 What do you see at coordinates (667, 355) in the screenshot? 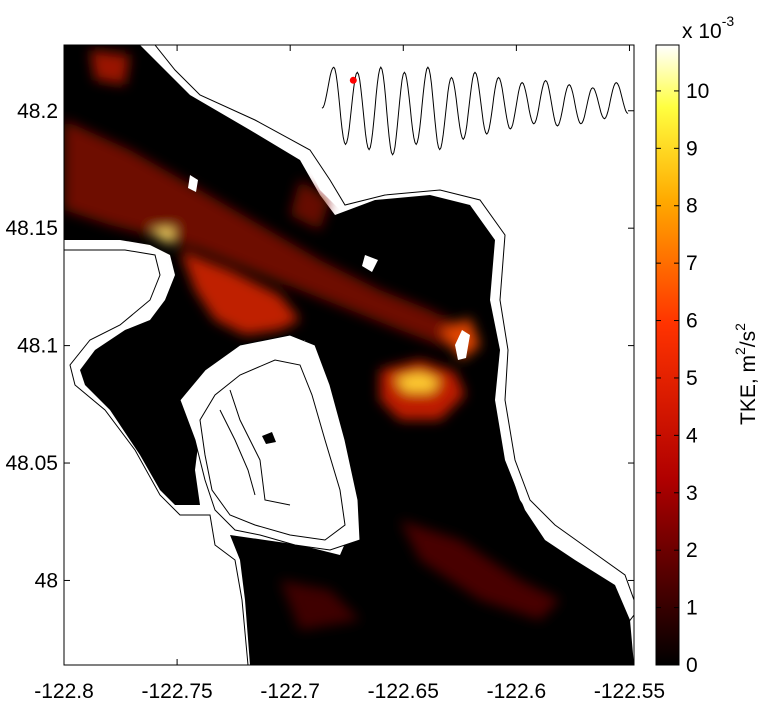
I see `colorbar-gradient` at bounding box center [667, 355].